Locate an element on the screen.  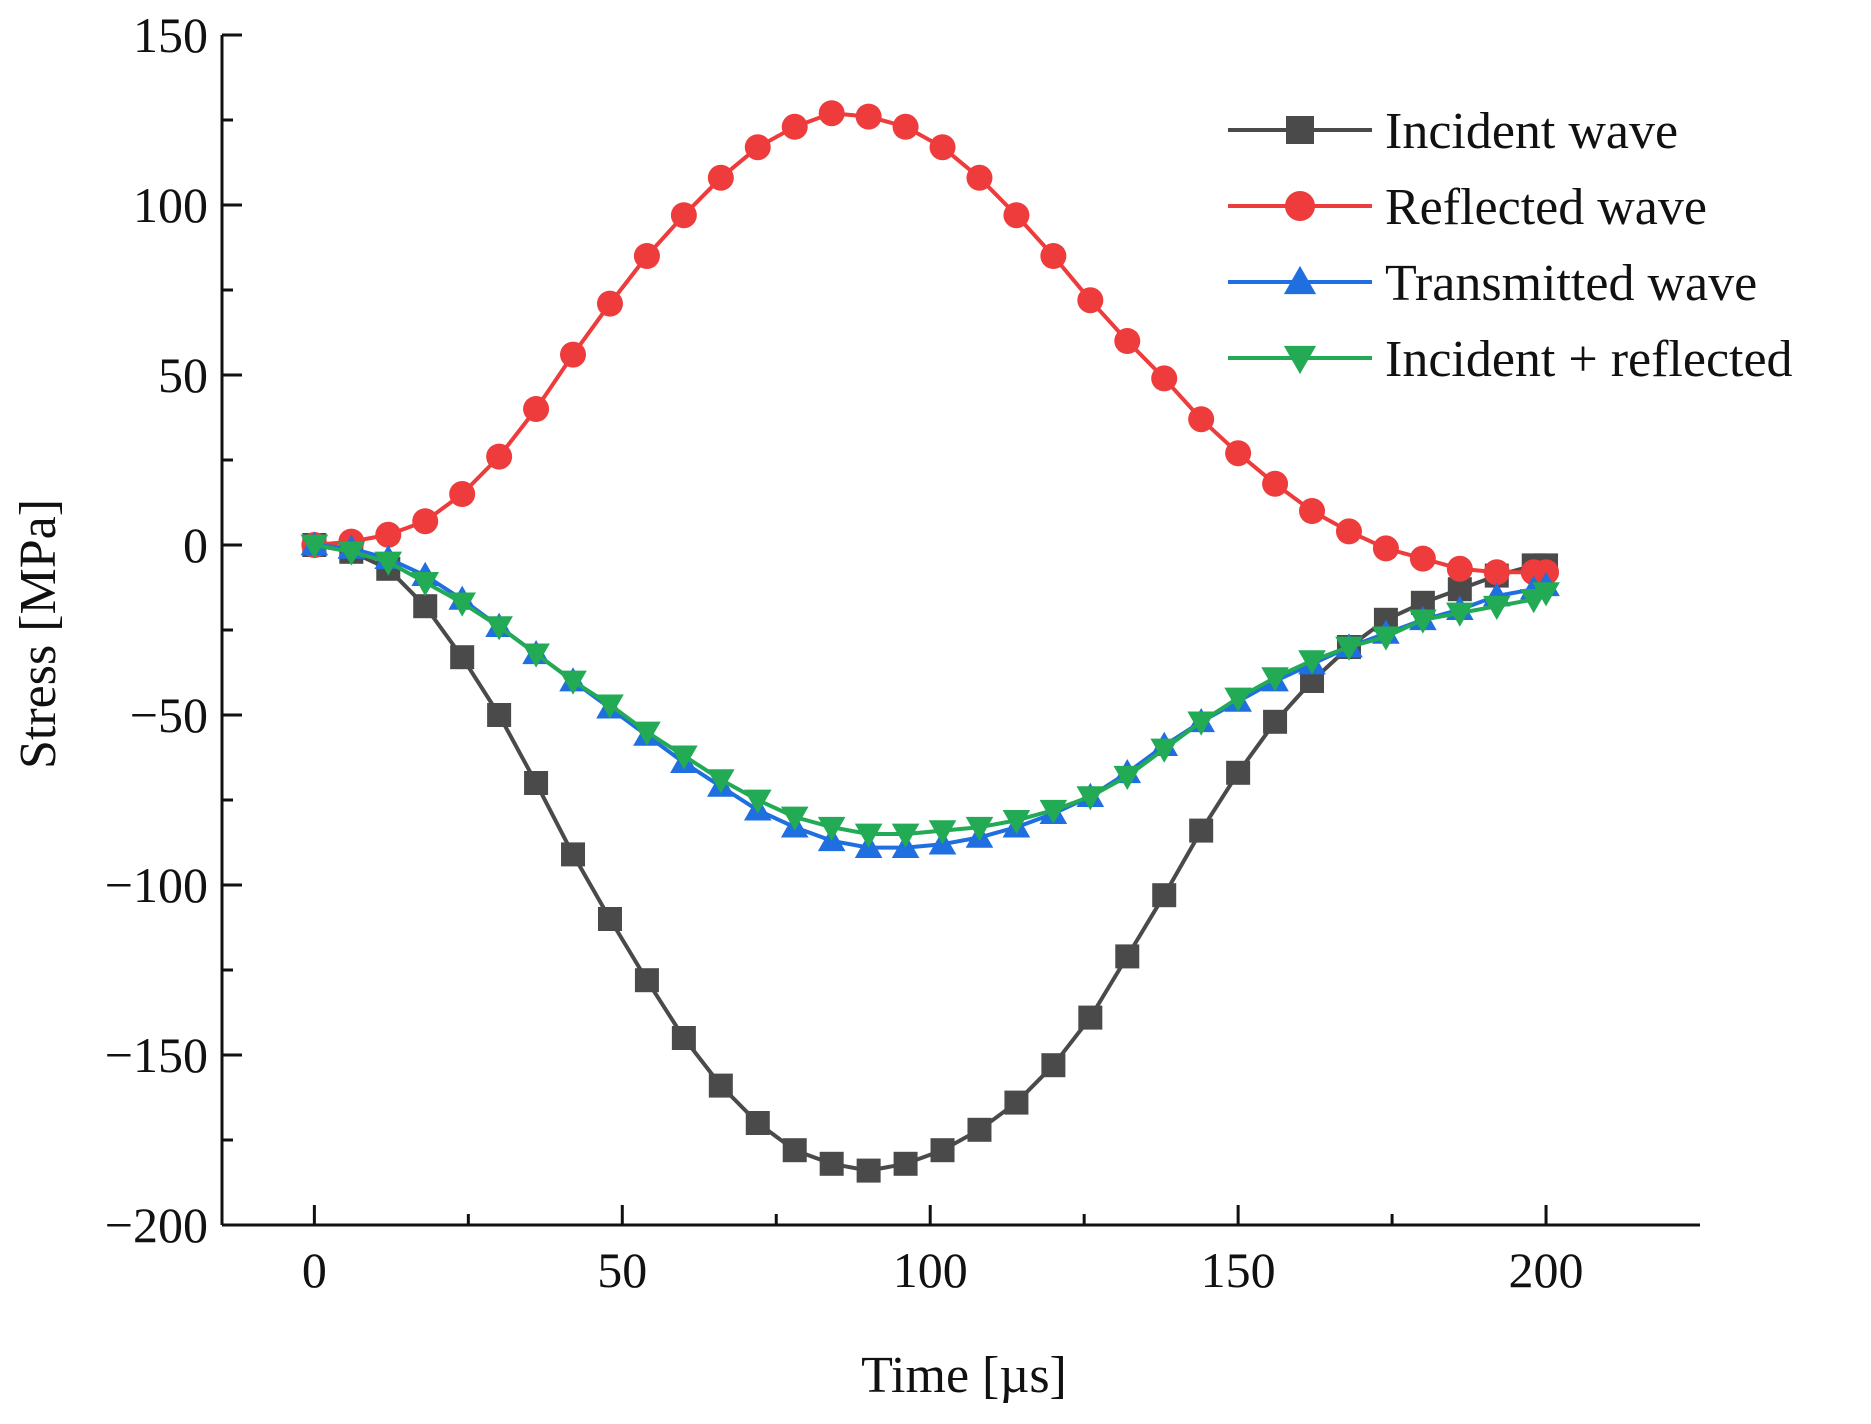
y-axis-title: Stress [MPa] is located at coordinates (38, 634).